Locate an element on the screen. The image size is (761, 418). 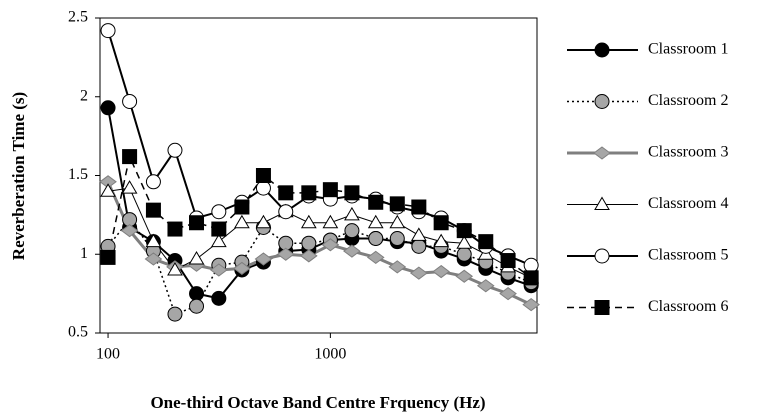
legend-label: Classroom 6 is located at coordinates (688, 306).